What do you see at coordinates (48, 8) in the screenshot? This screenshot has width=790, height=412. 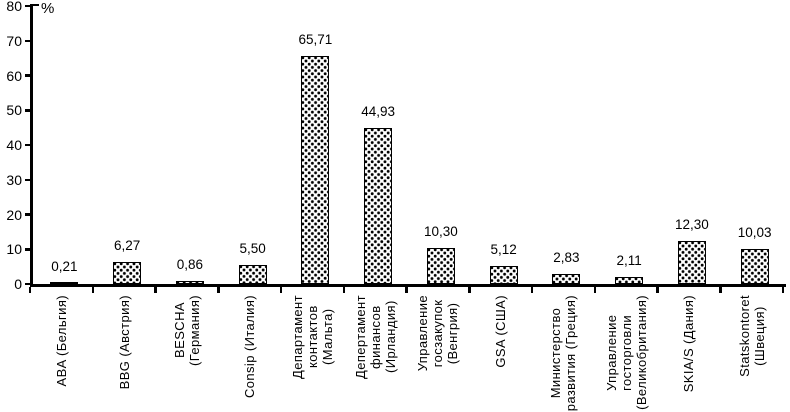 I see `y-axis-unit-label: %` at bounding box center [48, 8].